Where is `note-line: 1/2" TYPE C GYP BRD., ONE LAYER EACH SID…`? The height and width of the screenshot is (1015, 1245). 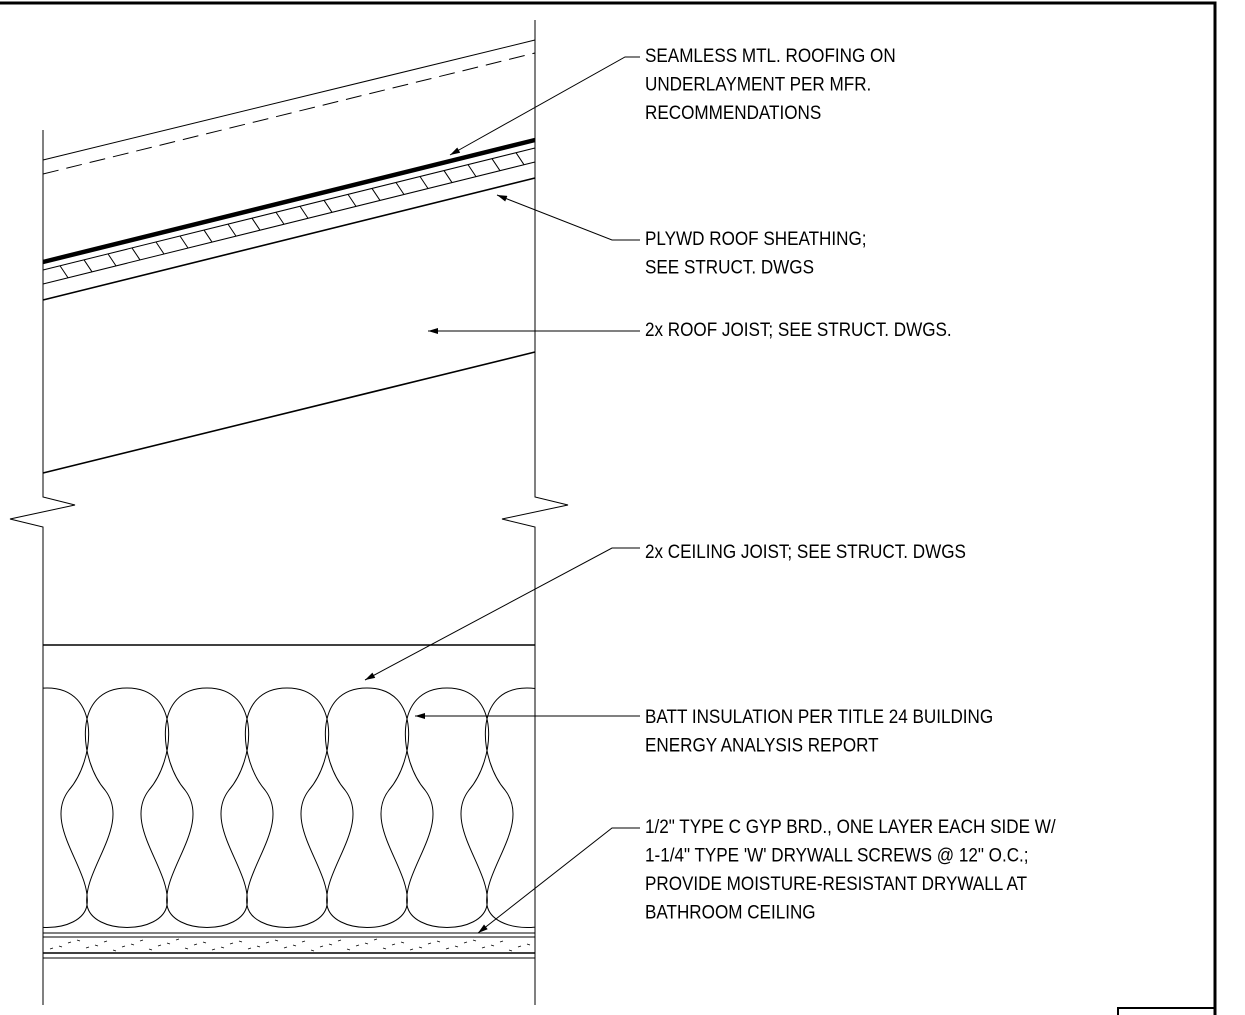
note-line: 1/2" TYPE C GYP BRD., ONE LAYER EACH SID… is located at coordinates (851, 826).